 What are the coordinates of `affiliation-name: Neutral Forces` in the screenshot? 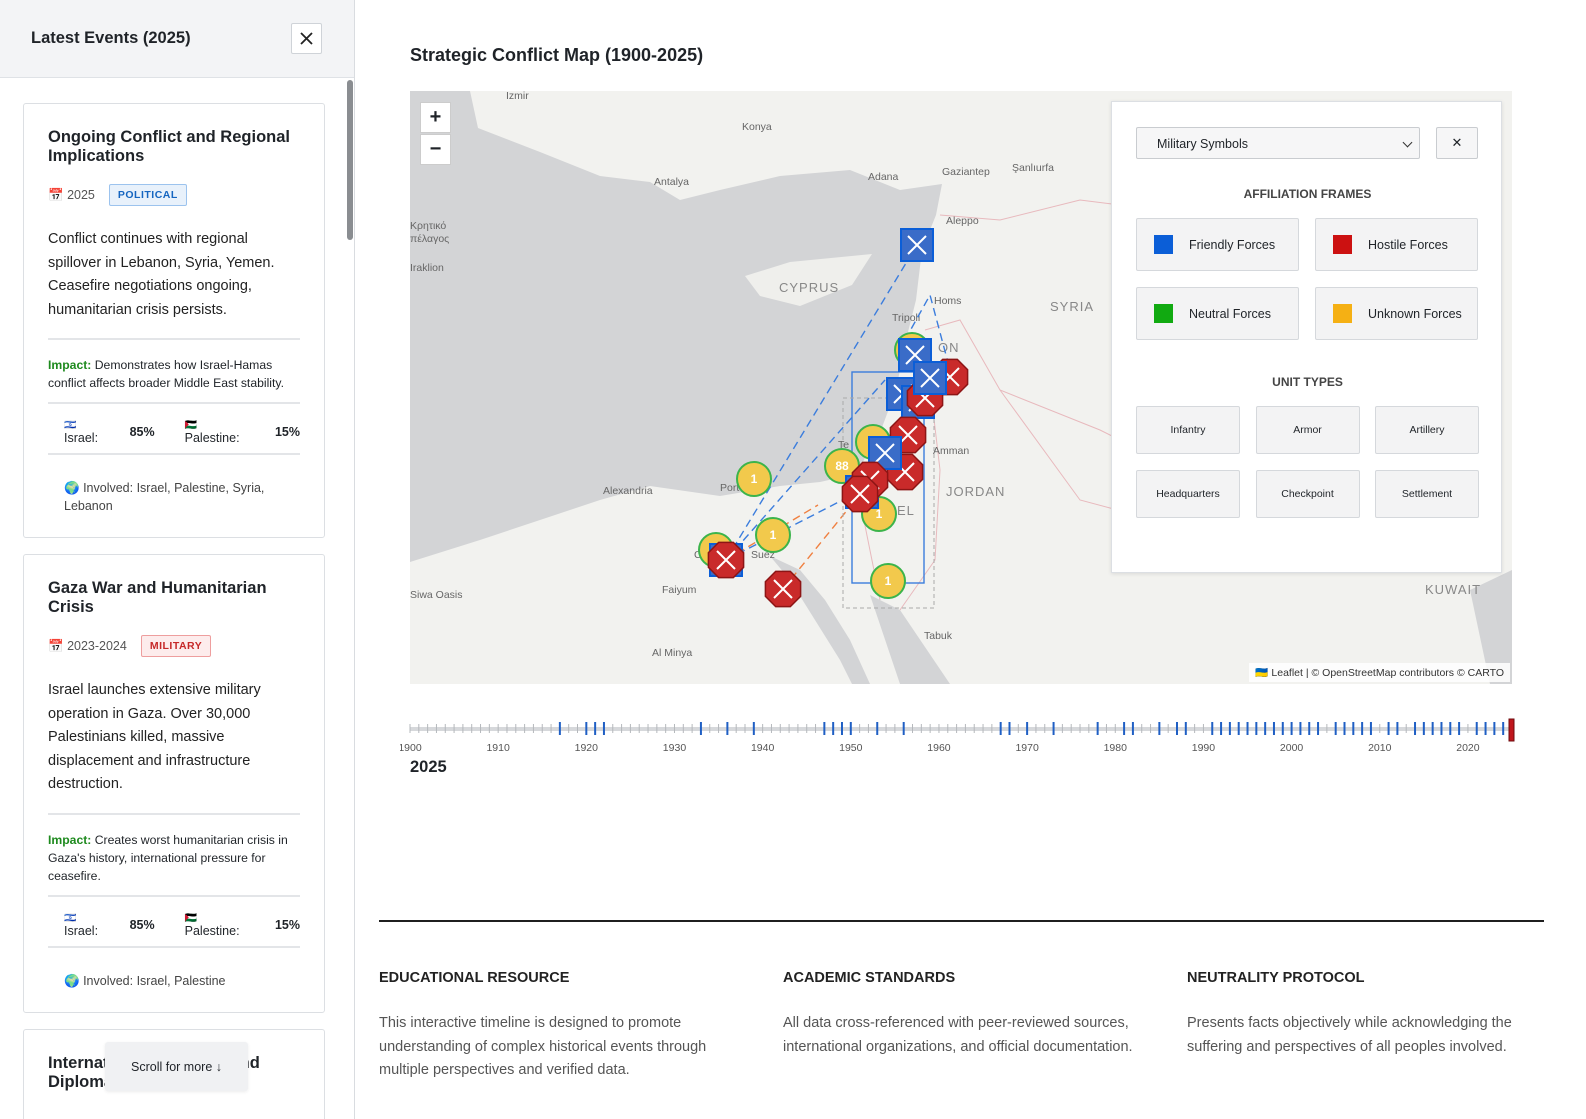 It's located at (1230, 313).